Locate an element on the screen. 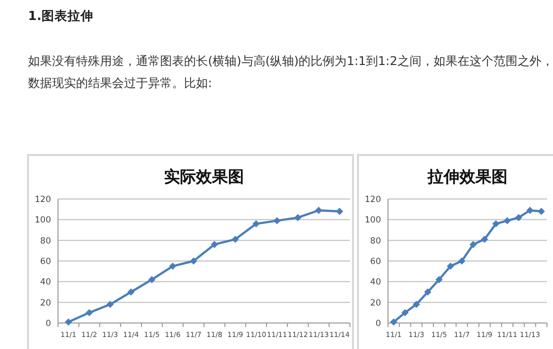  chart-title: 实际效果图 is located at coordinates (204, 176).